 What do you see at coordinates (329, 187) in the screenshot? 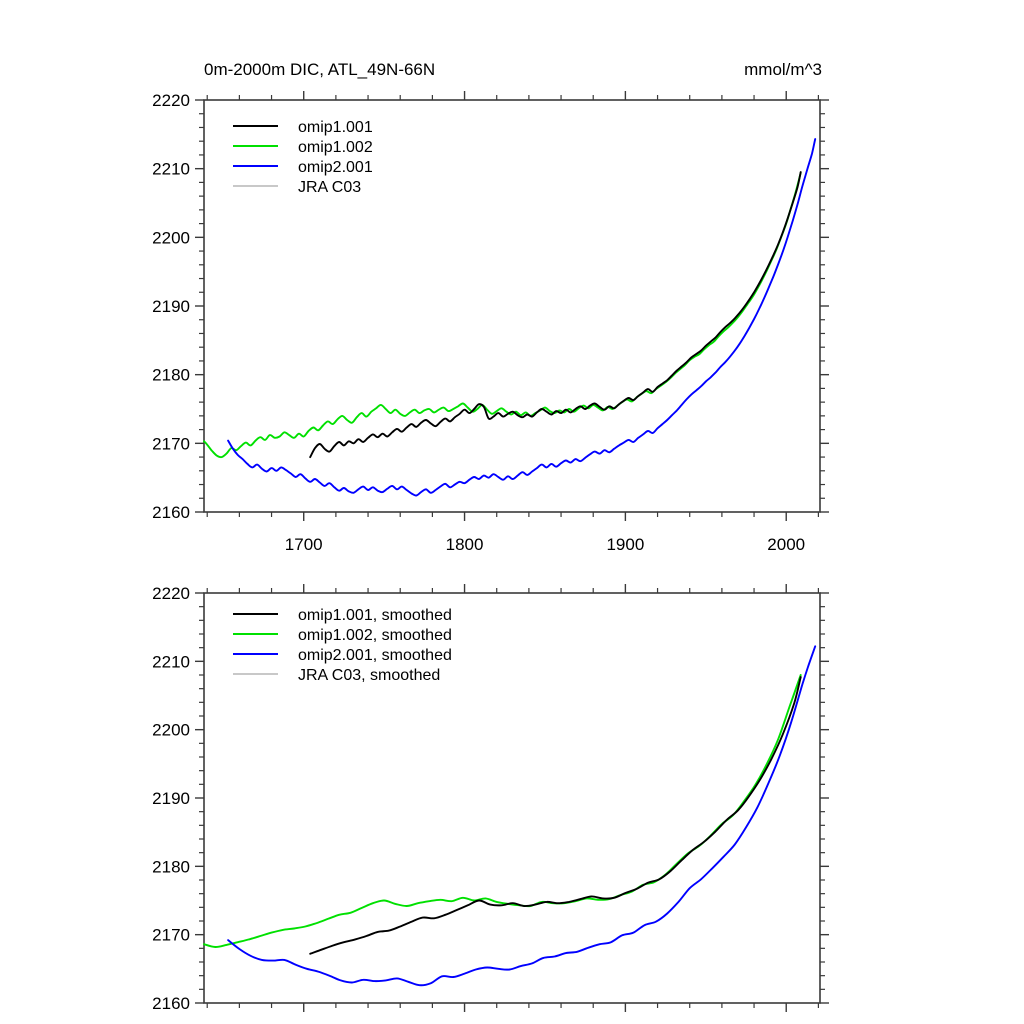
I see `legend-label: JRA C03` at bounding box center [329, 187].